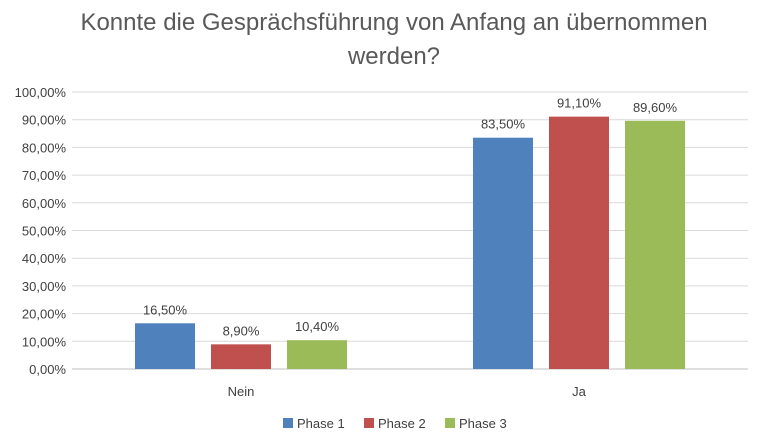  Describe the element at coordinates (503, 124) in the screenshot. I see `data-label: 83,50%` at that location.